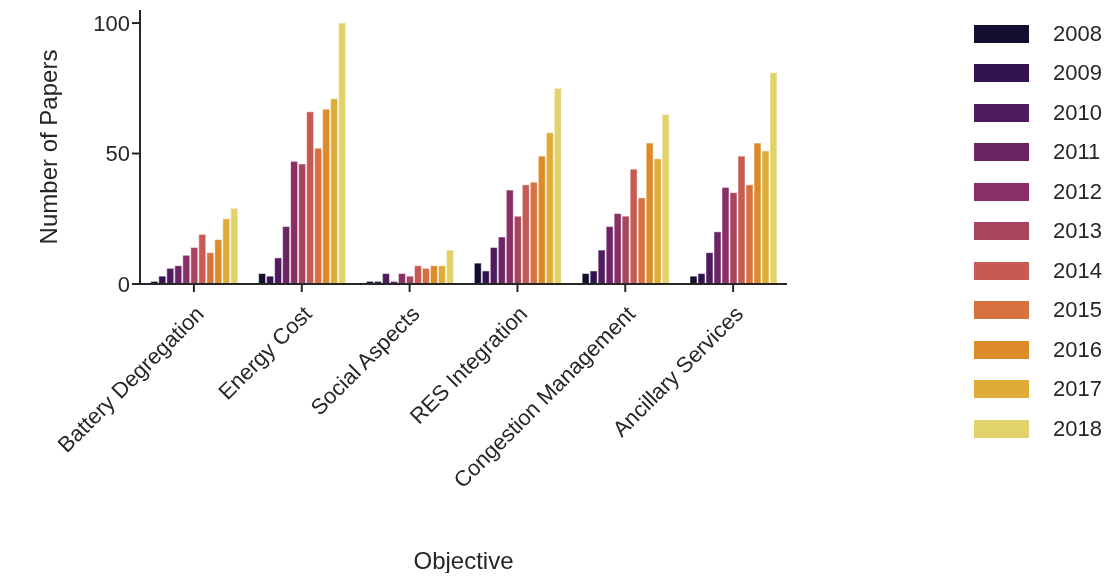 The width and height of the screenshot is (1110, 581). I want to click on legend-label: 2008, so click(1077, 33).